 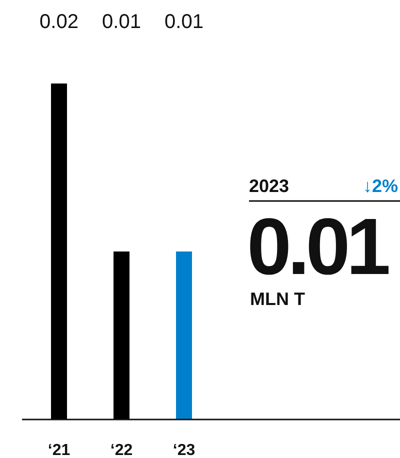 I want to click on x-tick-label: ‘21, so click(x=59, y=450).